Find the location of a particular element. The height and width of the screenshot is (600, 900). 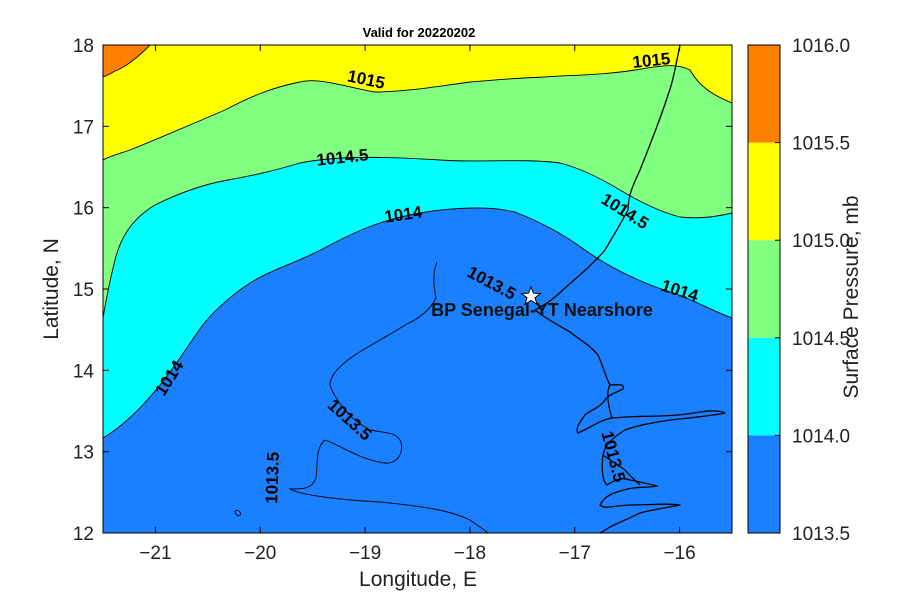

x-axis-label: Longitude, E is located at coordinates (418, 579).